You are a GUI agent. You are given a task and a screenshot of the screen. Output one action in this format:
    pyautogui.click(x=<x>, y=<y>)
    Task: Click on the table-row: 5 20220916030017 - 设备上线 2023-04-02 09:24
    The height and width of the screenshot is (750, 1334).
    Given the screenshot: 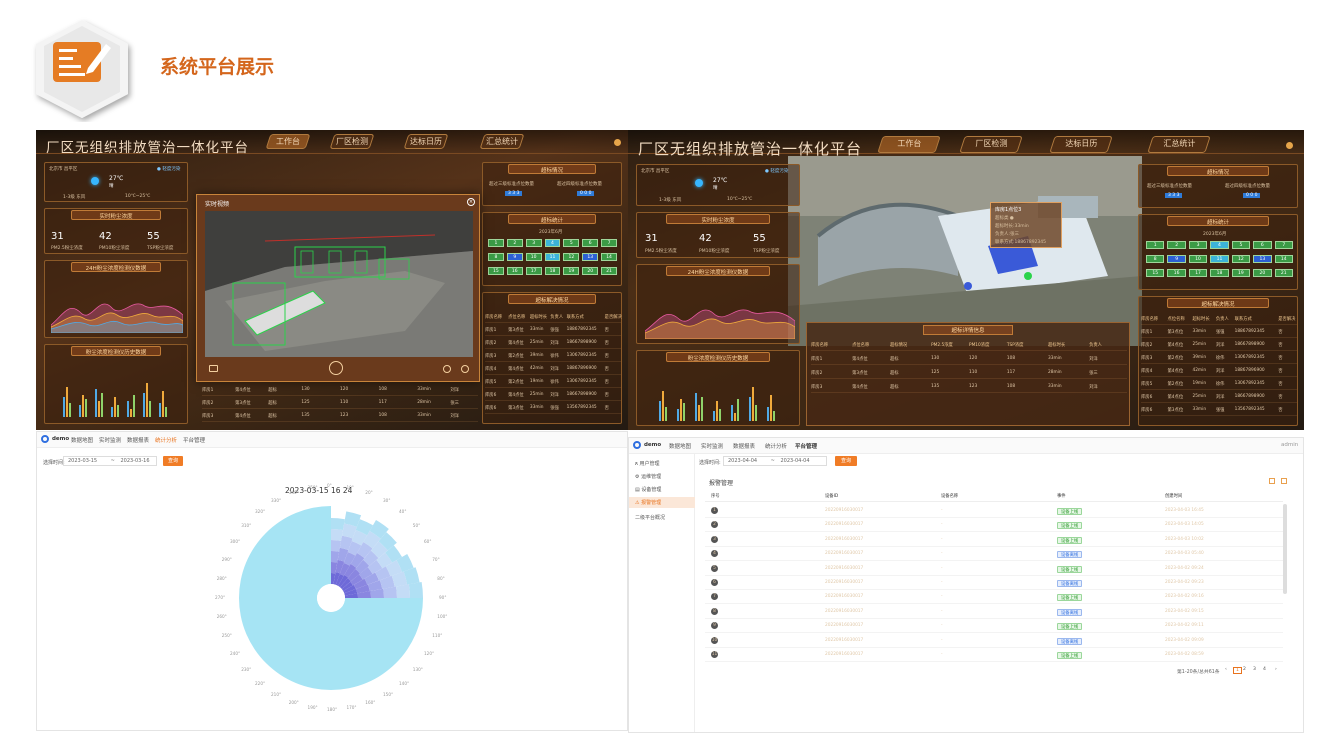 What is the action you would take?
    pyautogui.click(x=994, y=569)
    